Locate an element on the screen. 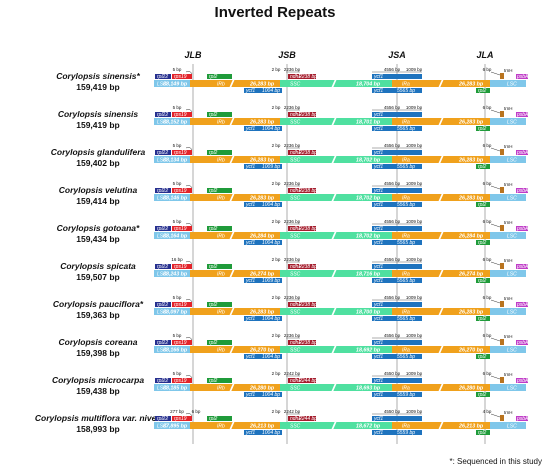  lsc-length: 88,152 bp is located at coordinates (175, 123).